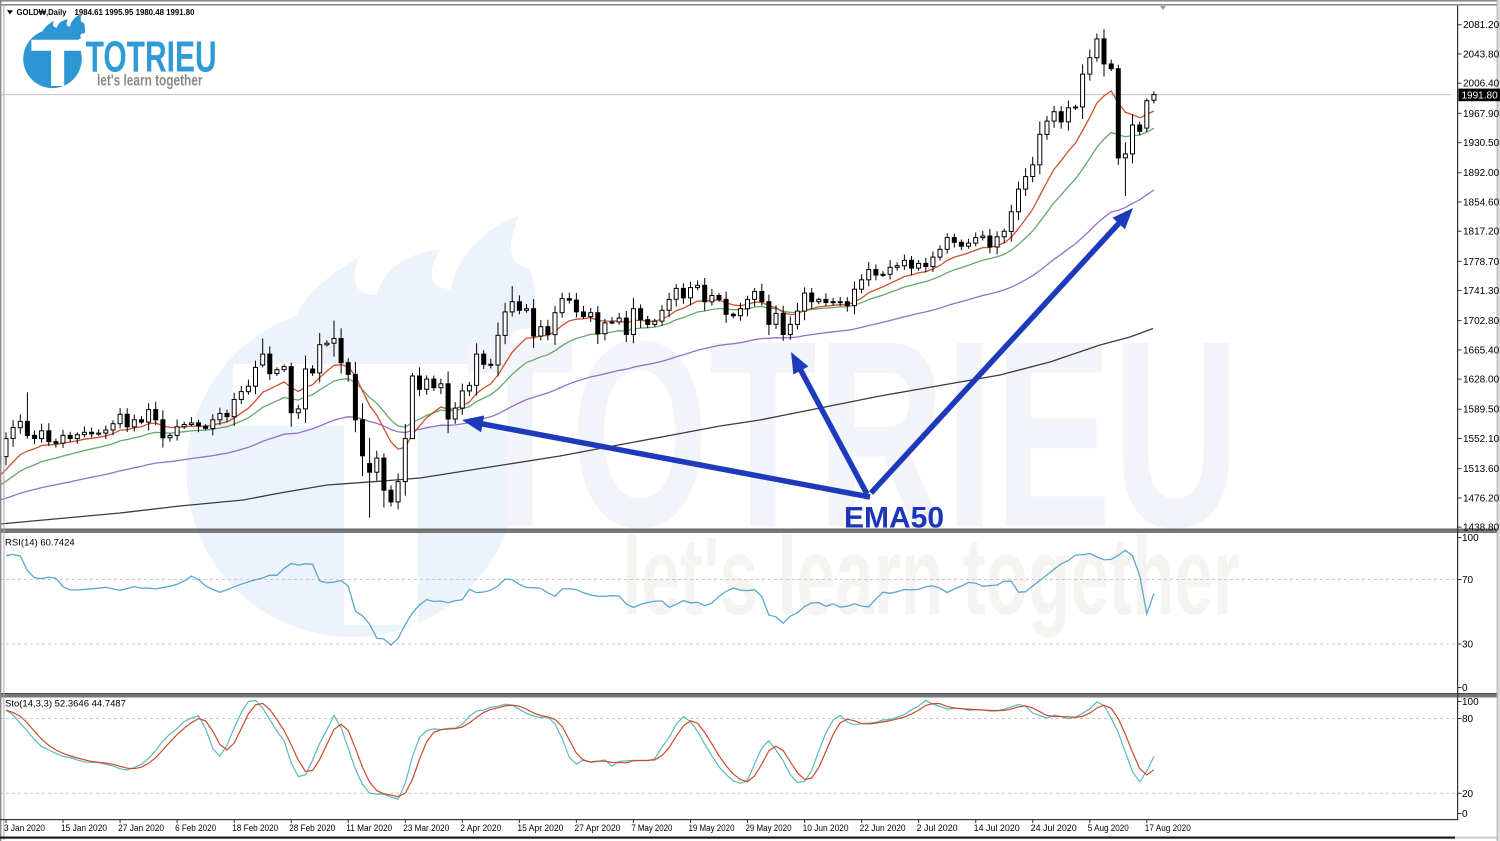  Describe the element at coordinates (1481, 410) in the screenshot. I see `svg-text: 1589.50` at that location.